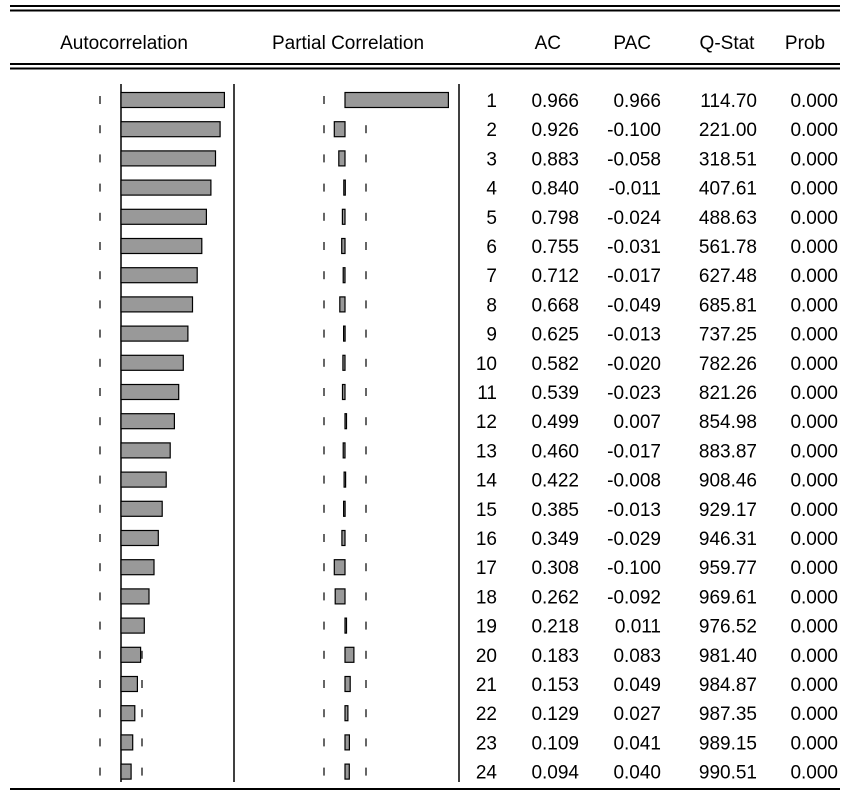  Describe the element at coordinates (637, 743) in the screenshot. I see `pac-value: 0.041` at that location.